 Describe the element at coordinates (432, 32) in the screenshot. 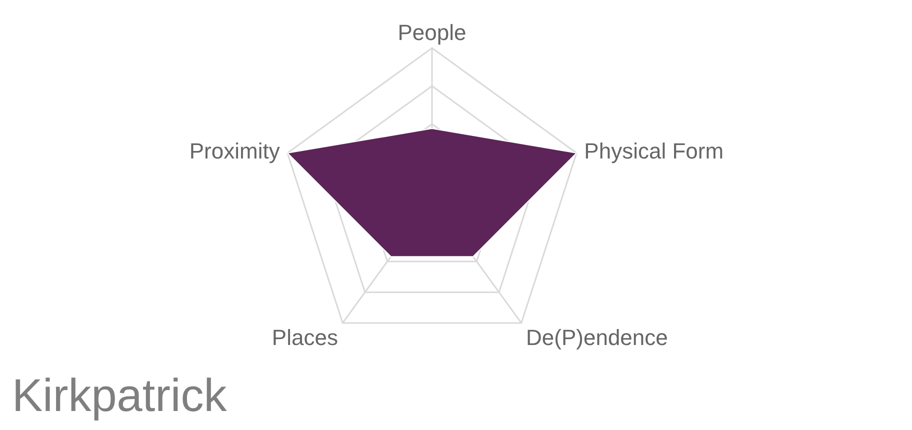

I see `spoke-label: People` at that location.